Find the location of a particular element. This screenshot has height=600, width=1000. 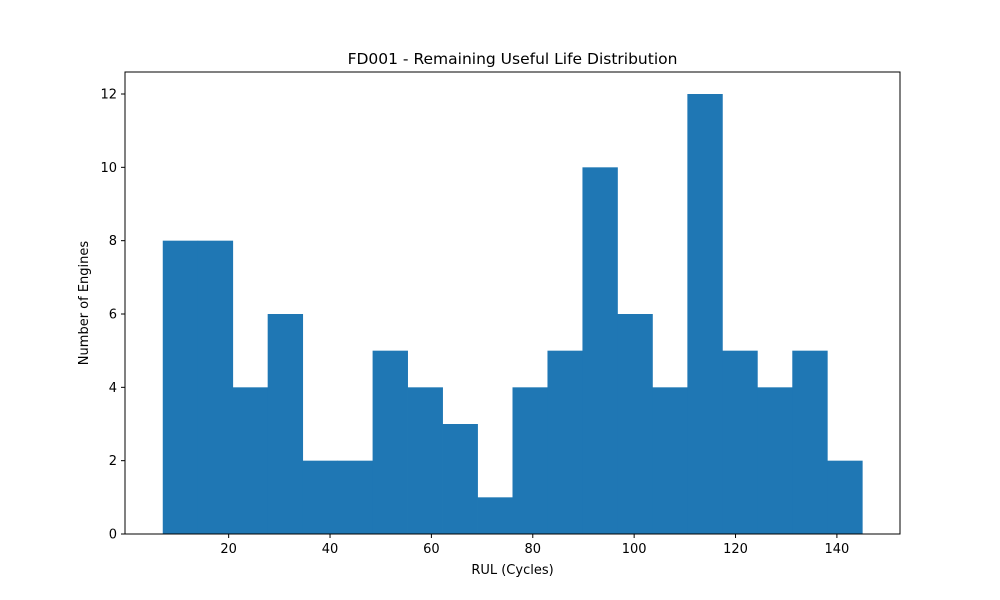

x-tick-label: 80 is located at coordinates (533, 549).